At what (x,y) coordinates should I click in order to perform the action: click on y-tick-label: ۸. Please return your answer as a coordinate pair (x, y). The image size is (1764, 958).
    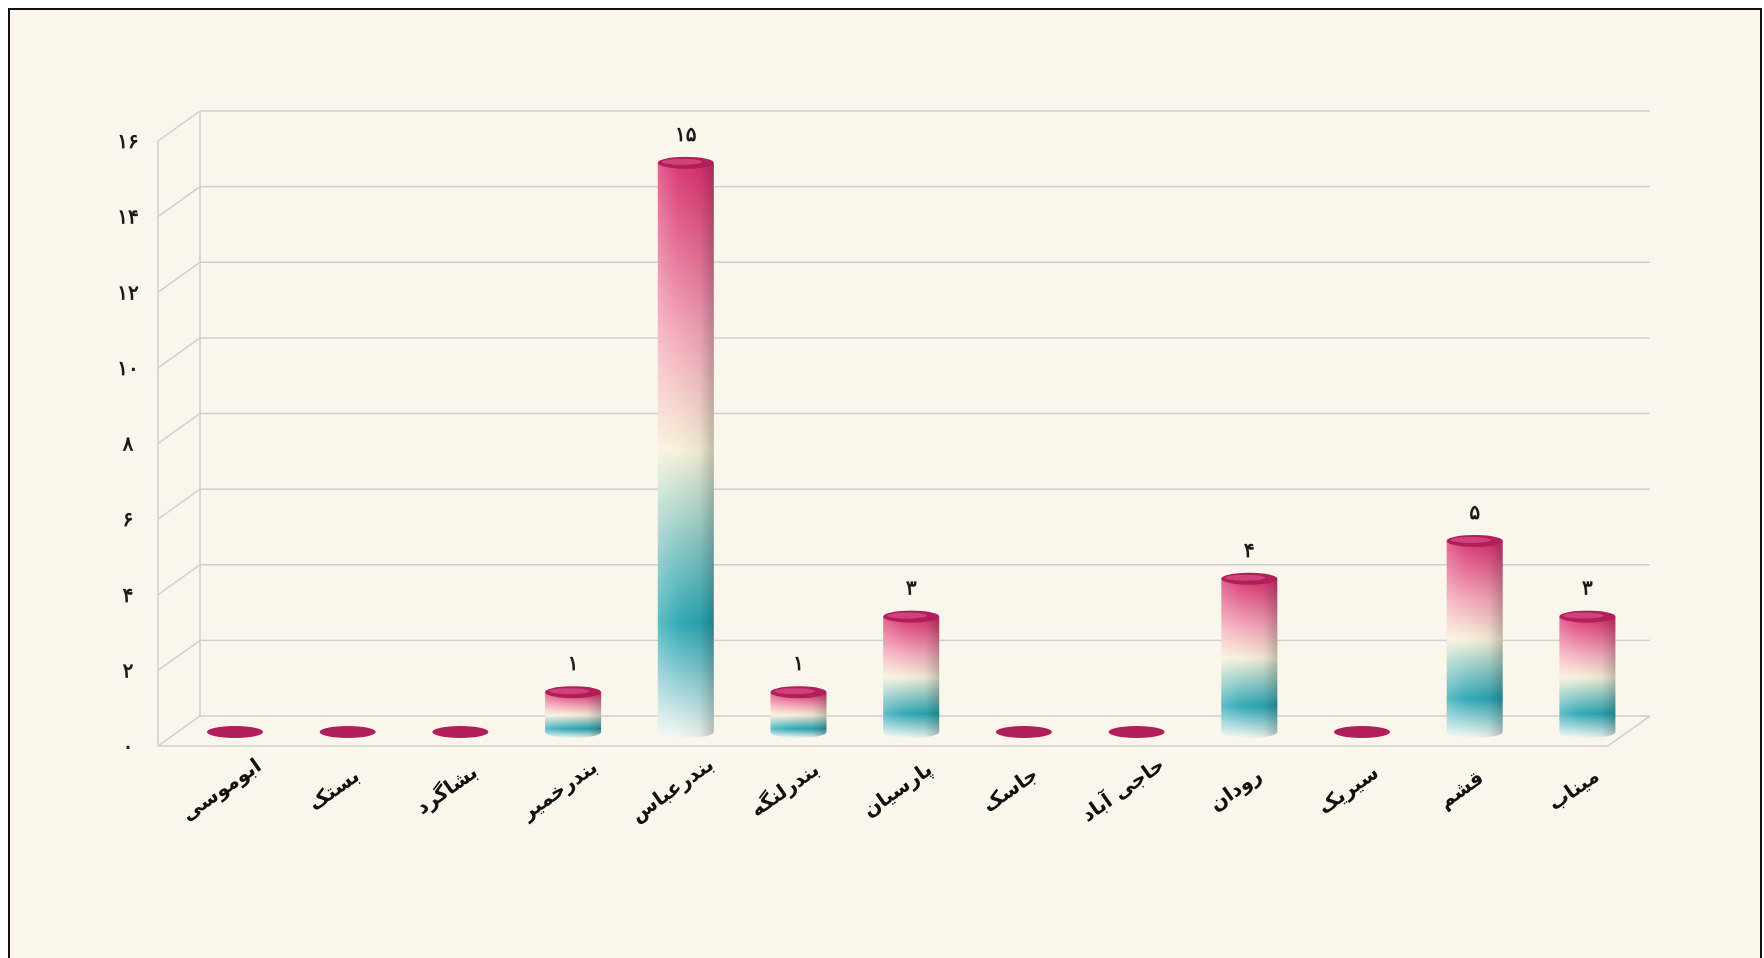
    Looking at the image, I should click on (128, 444).